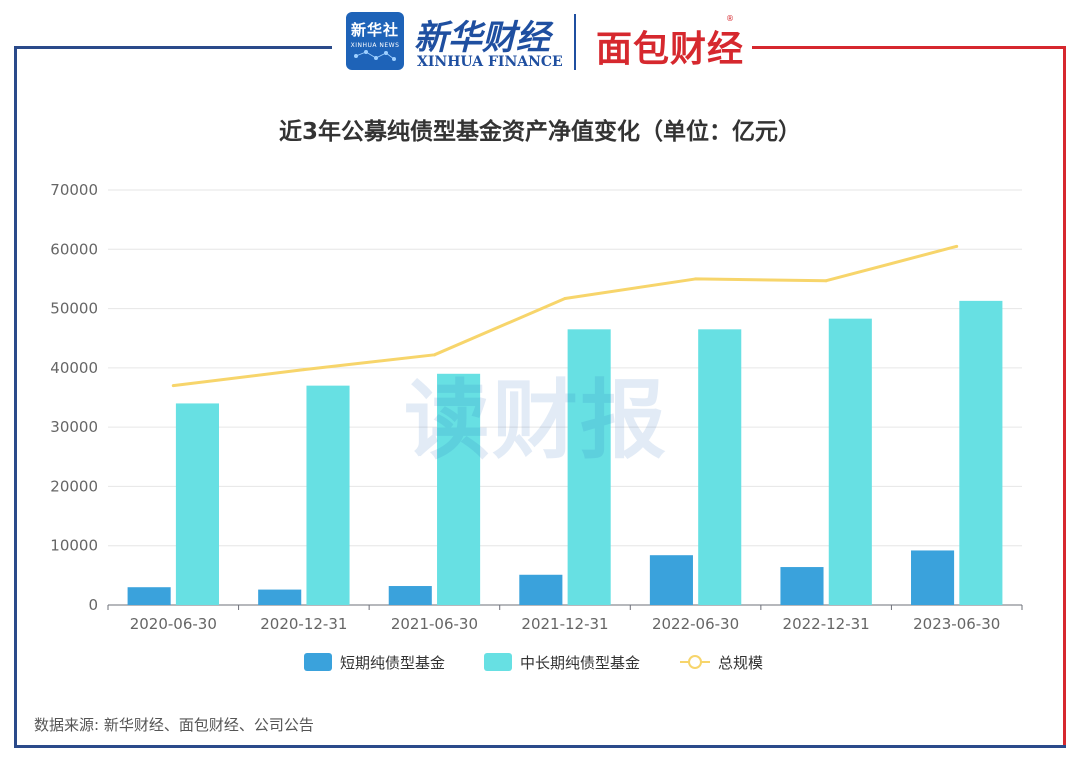 The height and width of the screenshot is (764, 1080). Describe the element at coordinates (375, 55) in the screenshot. I see `network-dots-icon` at that location.